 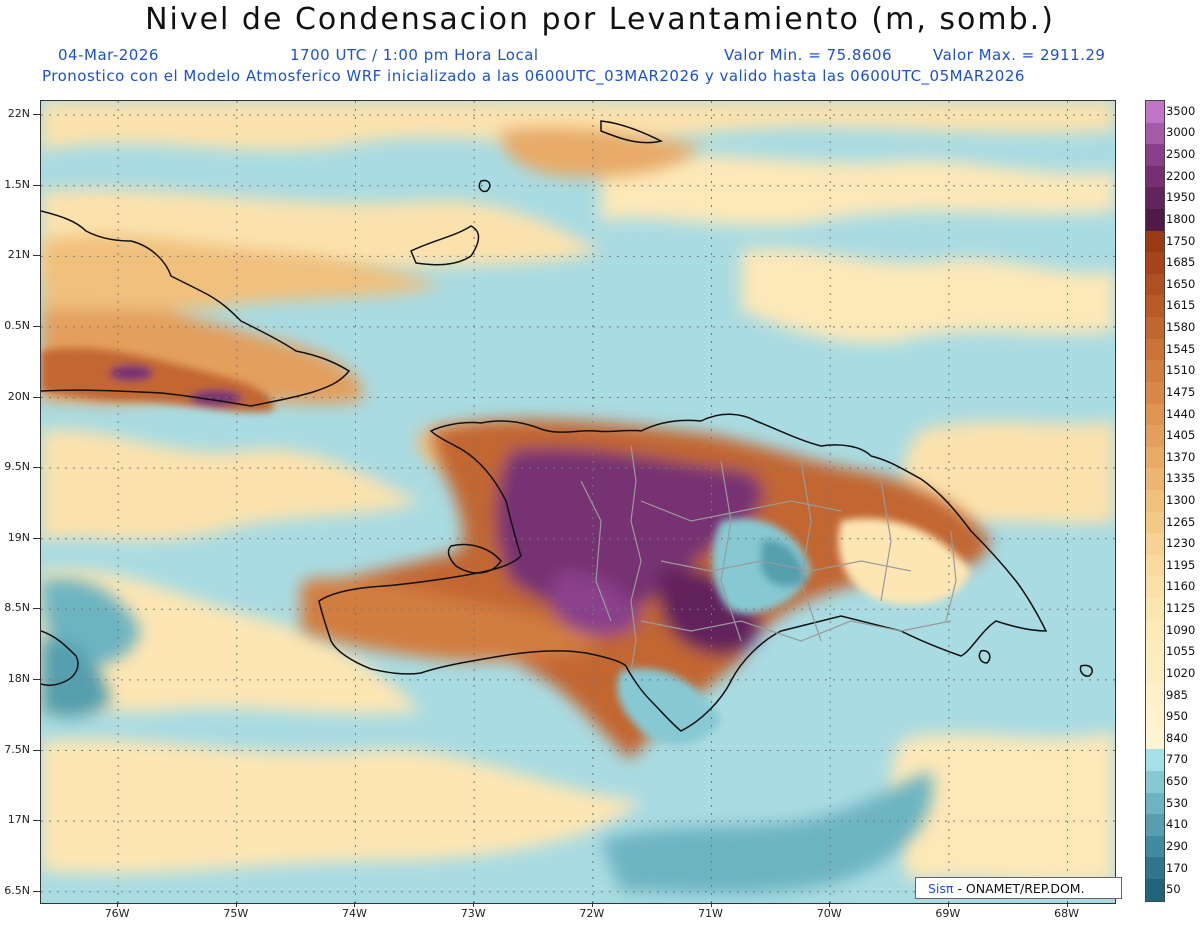 I want to click on longitude-label: 71W, so click(x=710, y=913).